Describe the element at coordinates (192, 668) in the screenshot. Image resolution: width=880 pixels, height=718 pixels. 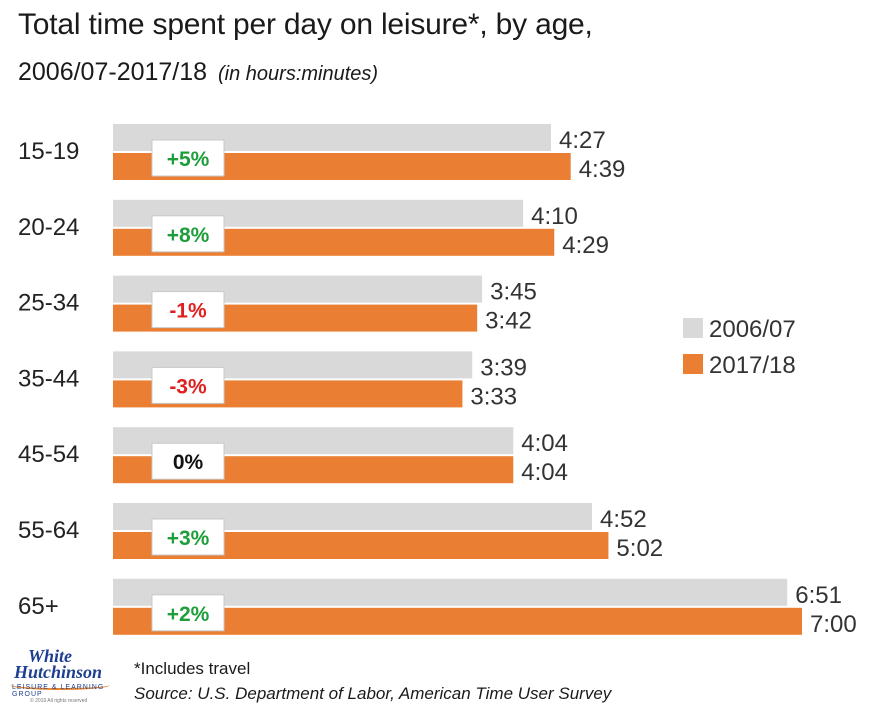
I see `footnote: *Includes travel` at that location.